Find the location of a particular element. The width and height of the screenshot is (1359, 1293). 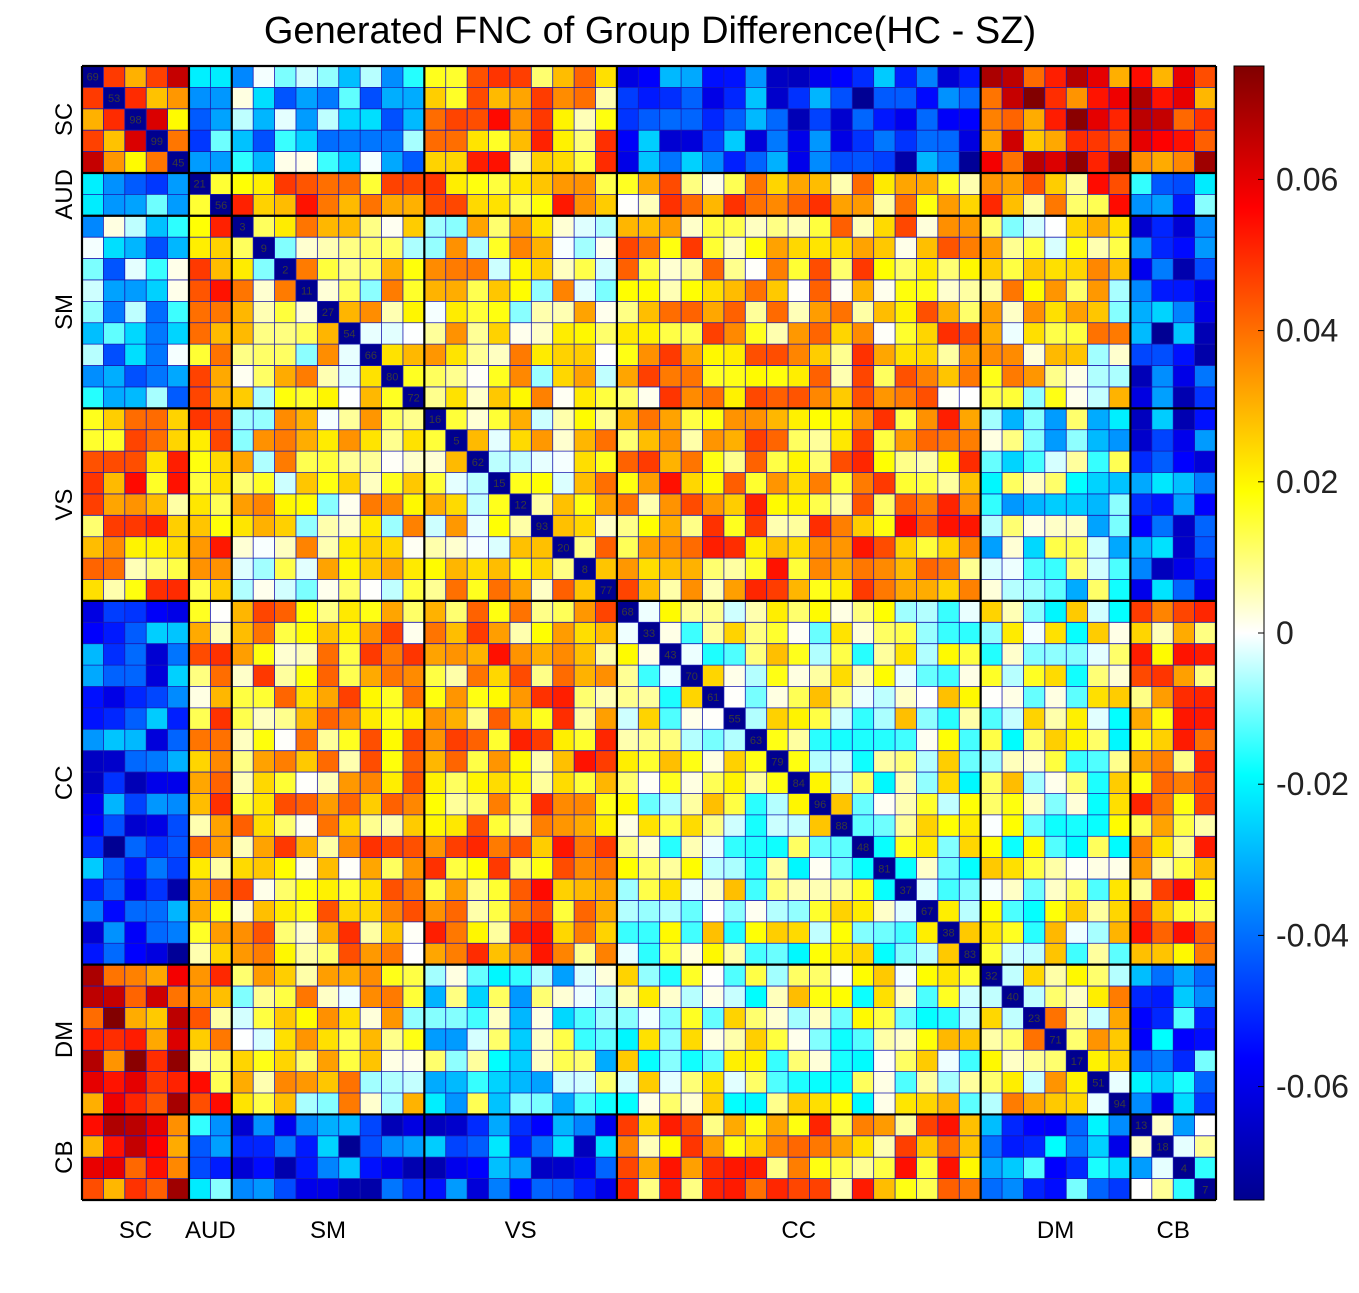

x-domain-label: AUD is located at coordinates (210, 1230).